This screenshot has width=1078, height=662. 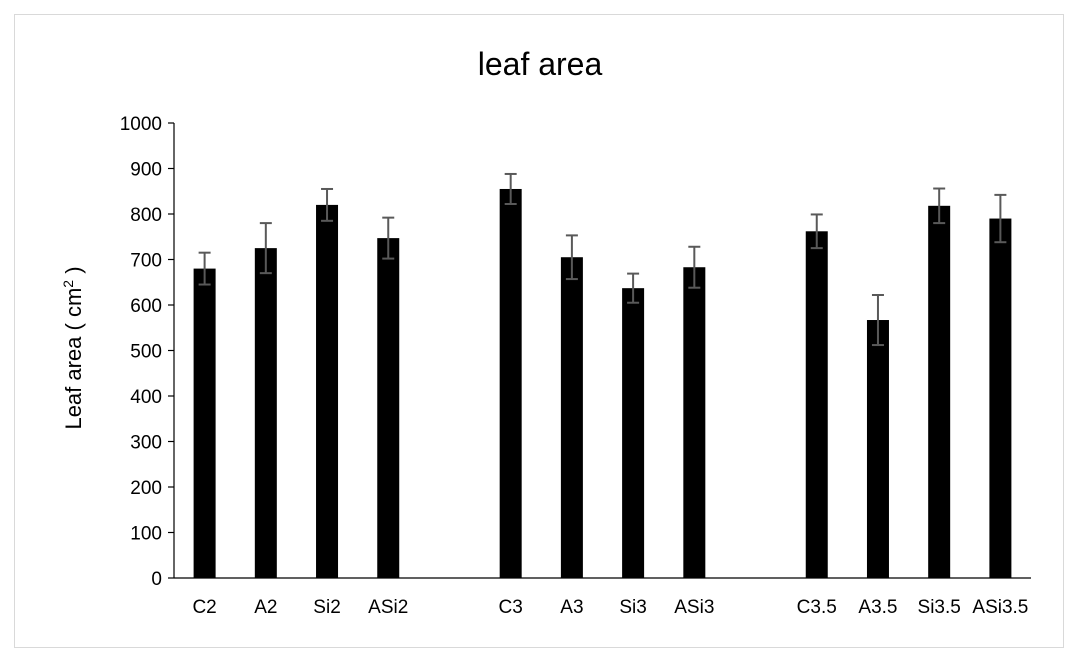 I want to click on bar-A3, so click(x=571, y=417).